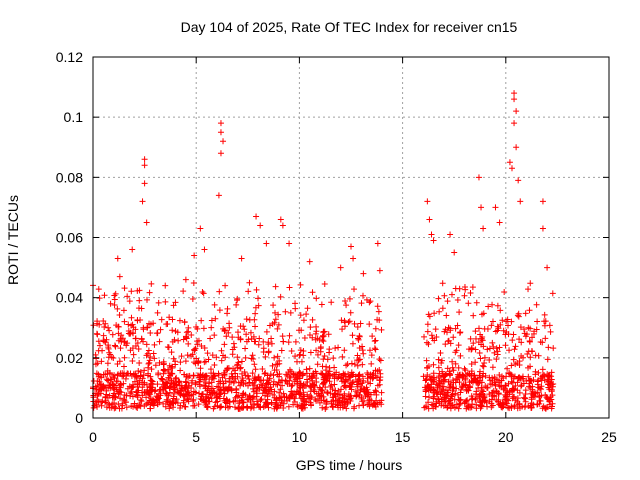  What do you see at coordinates (506, 437) in the screenshot?
I see `x-tick-label: 20` at bounding box center [506, 437].